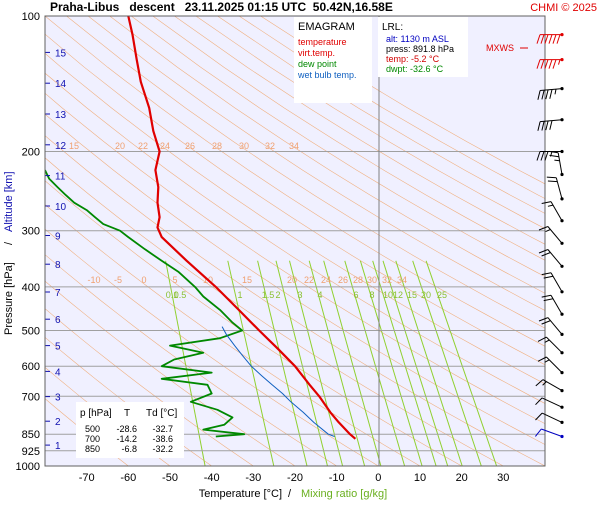 The height and width of the screenshot is (505, 600). Describe the element at coordinates (212, 478) in the screenshot. I see `temperature-tick: -40` at that location.